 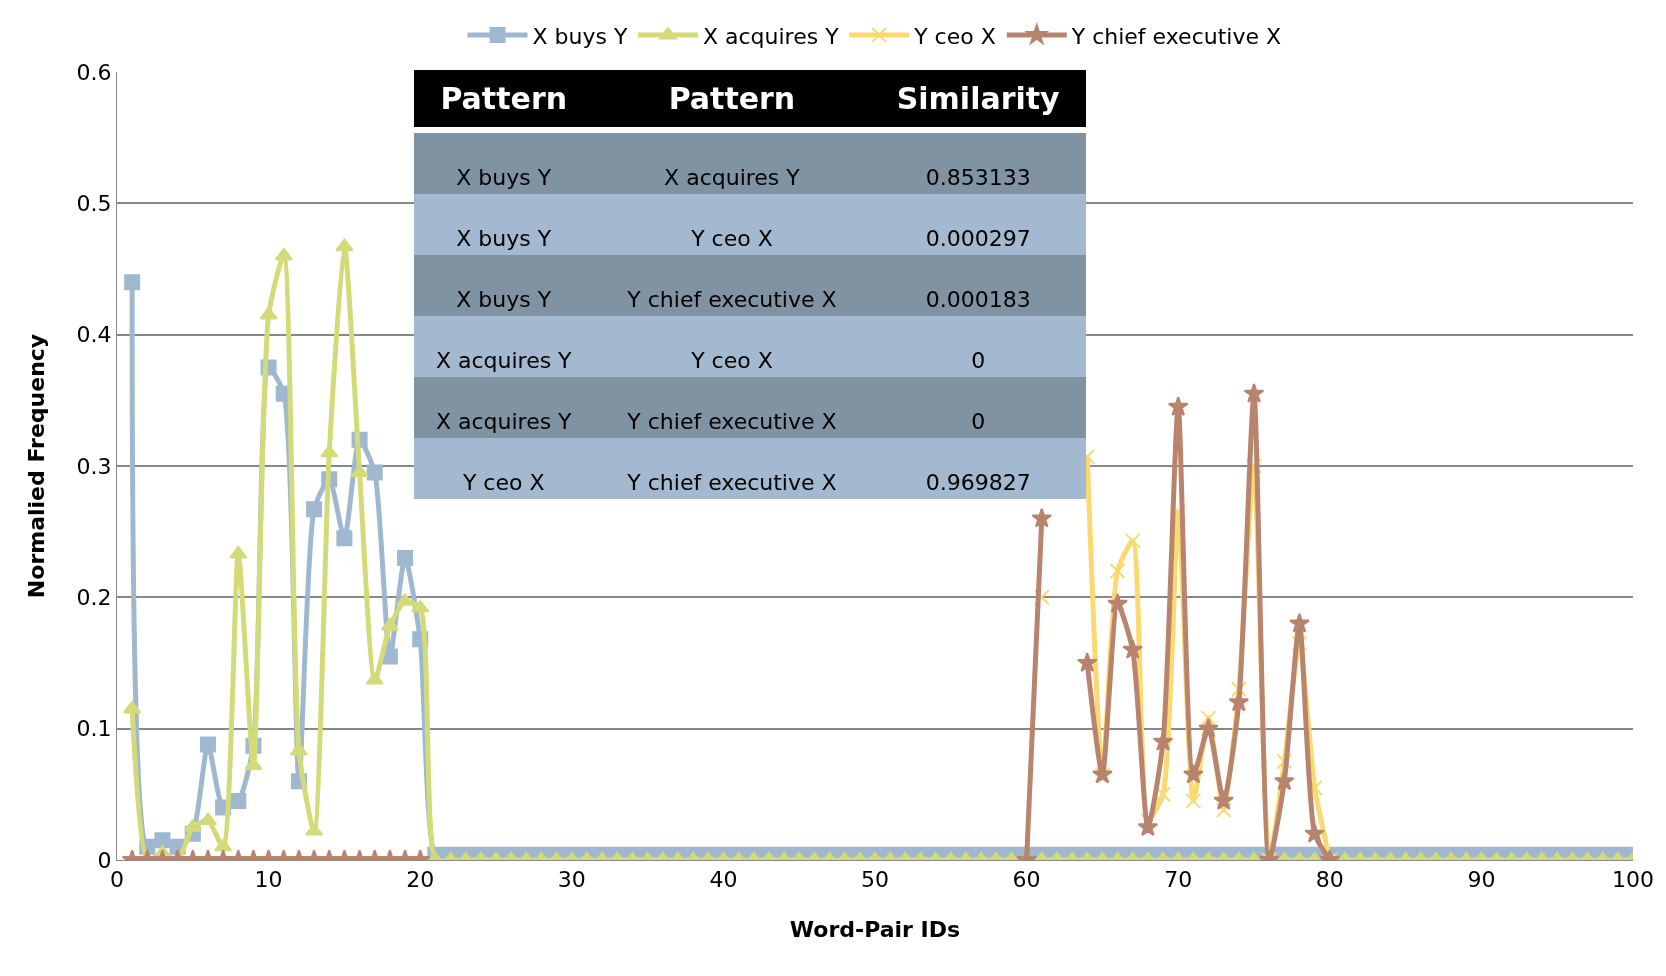 What do you see at coordinates (104, 860) in the screenshot?
I see `y-tick-label: 0` at bounding box center [104, 860].